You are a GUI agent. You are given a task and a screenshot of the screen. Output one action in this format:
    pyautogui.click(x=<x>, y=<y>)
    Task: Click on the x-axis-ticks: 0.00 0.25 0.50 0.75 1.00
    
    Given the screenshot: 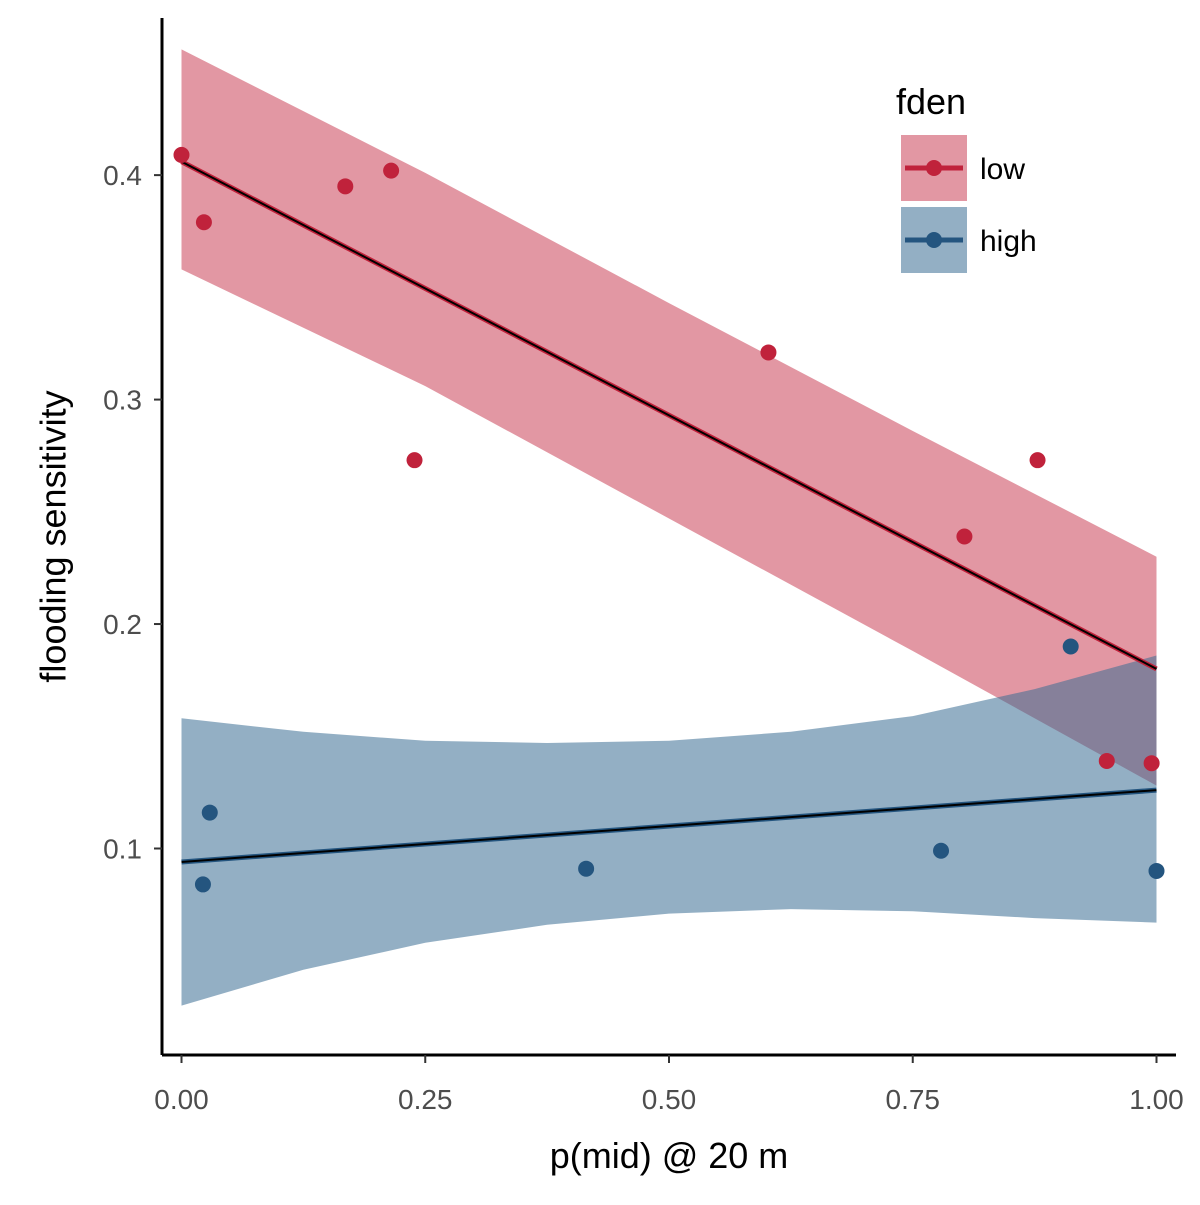 What is the action you would take?
    pyautogui.click(x=669, y=1085)
    